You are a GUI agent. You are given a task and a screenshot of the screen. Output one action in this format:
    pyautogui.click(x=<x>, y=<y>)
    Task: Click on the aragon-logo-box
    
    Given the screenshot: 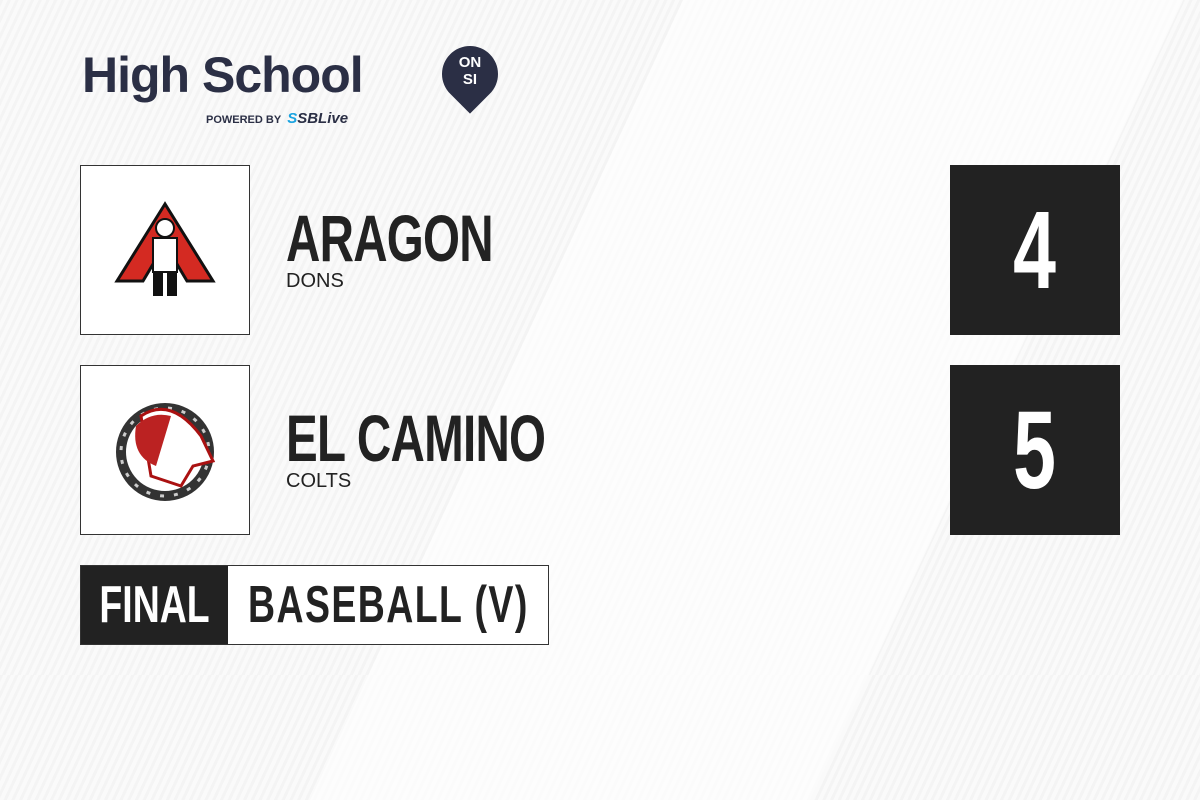 What is the action you would take?
    pyautogui.click(x=165, y=250)
    